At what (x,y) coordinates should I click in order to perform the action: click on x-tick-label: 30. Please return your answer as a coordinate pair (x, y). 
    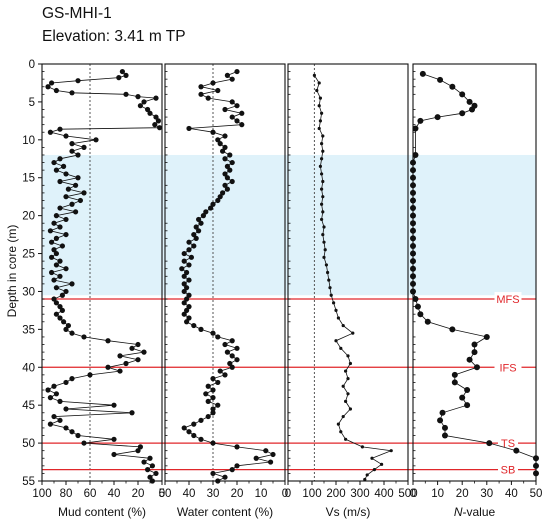
    Looking at the image, I should click on (213, 494).